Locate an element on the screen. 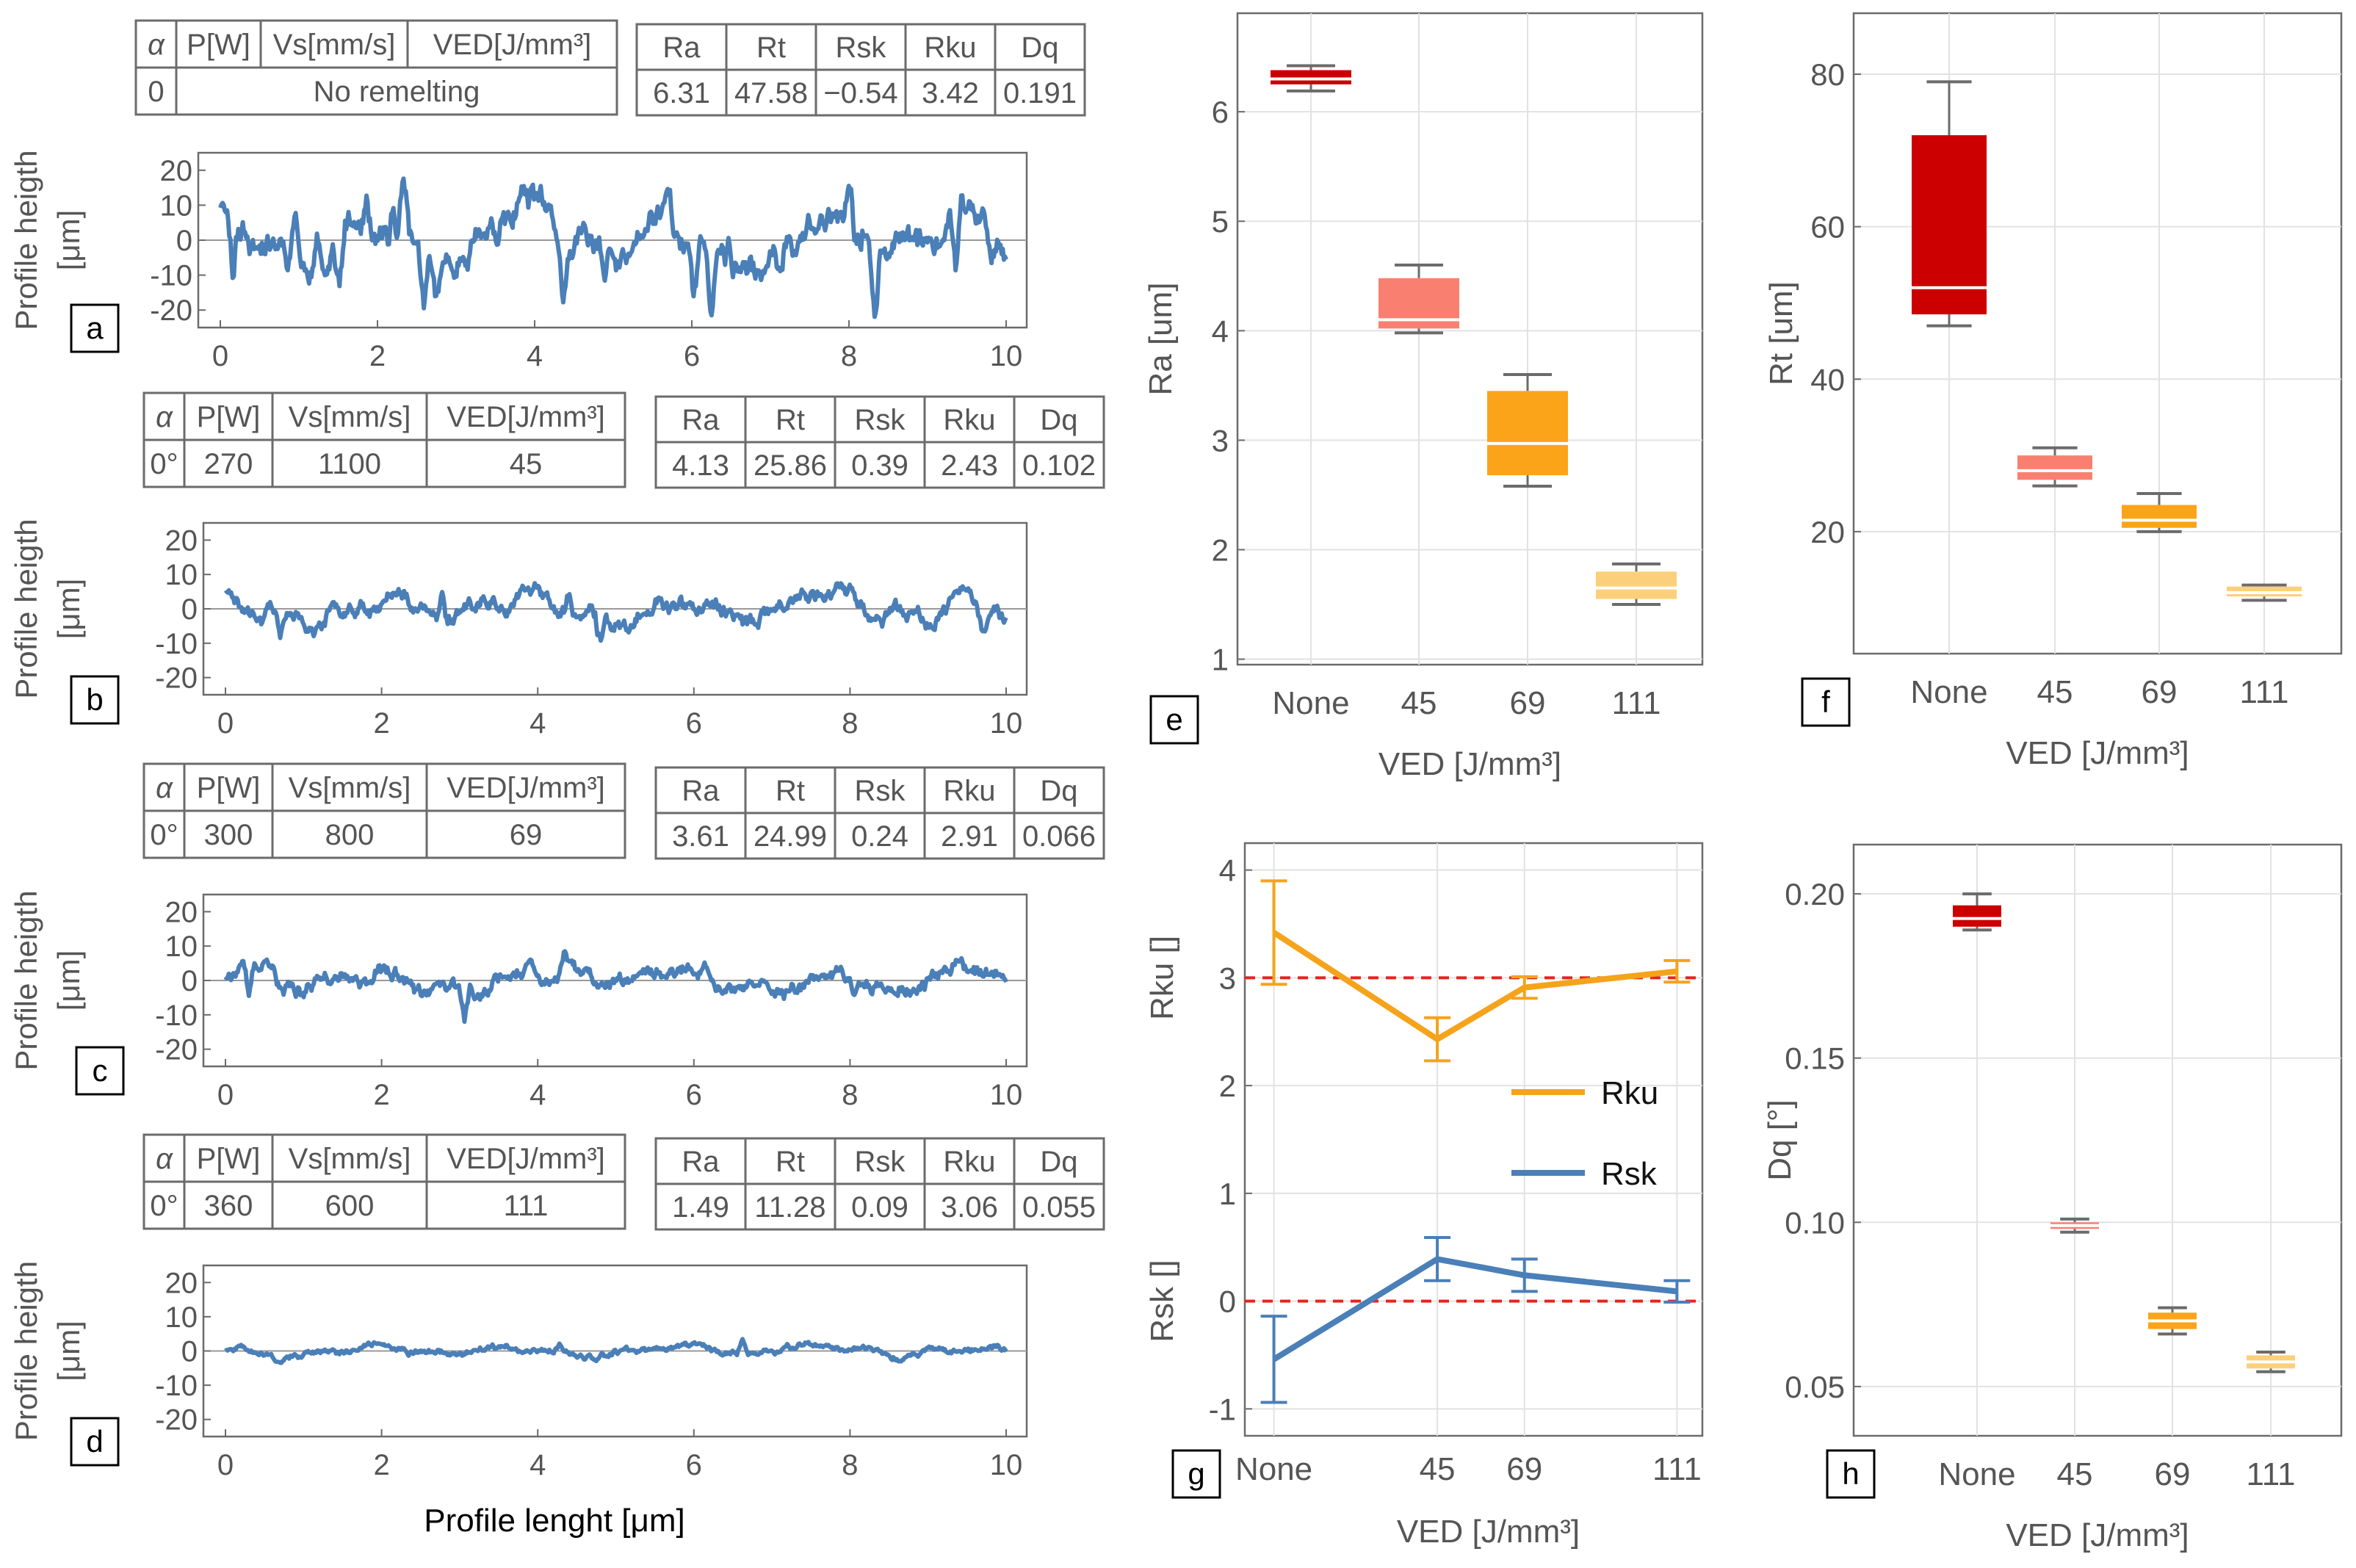  metric-value-cell: 3.42 is located at coordinates (950, 93).